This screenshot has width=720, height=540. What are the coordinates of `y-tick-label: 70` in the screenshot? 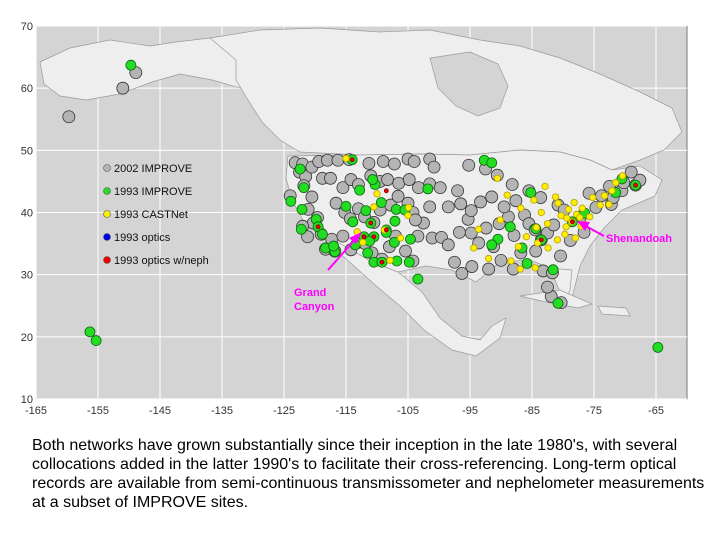 It's located at (27, 27).